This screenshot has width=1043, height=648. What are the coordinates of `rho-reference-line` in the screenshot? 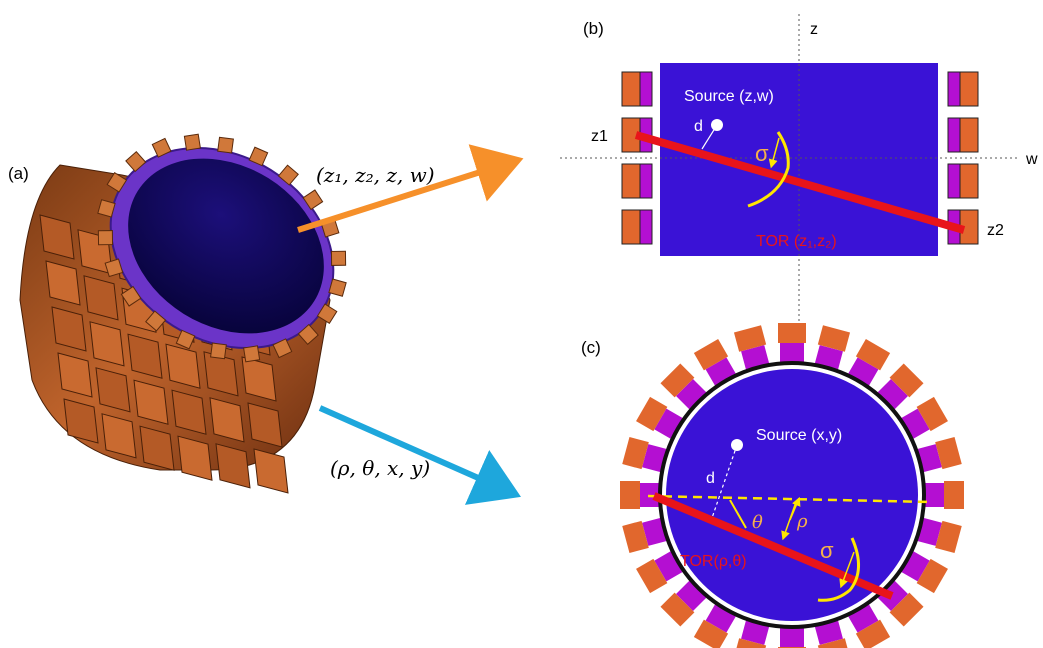 It's located at (789, 499).